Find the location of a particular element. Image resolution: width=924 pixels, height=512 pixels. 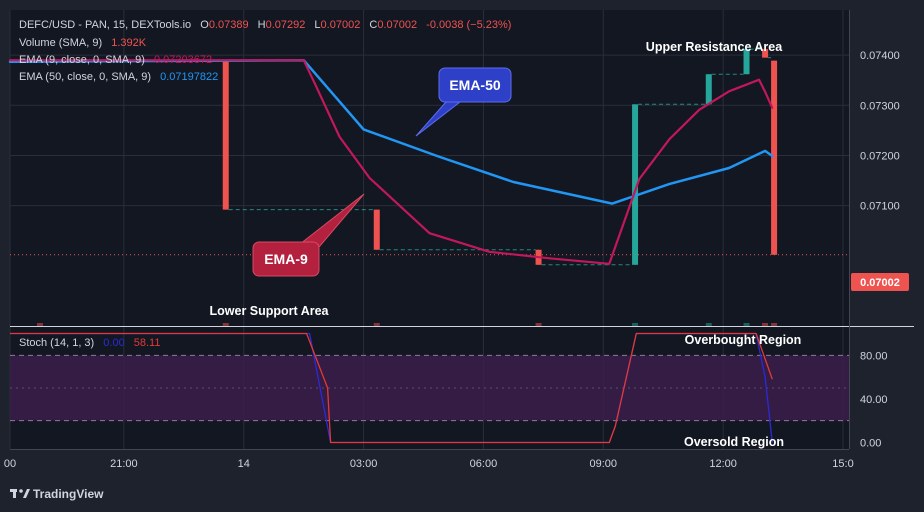

current-price-bg is located at coordinates (880, 282).